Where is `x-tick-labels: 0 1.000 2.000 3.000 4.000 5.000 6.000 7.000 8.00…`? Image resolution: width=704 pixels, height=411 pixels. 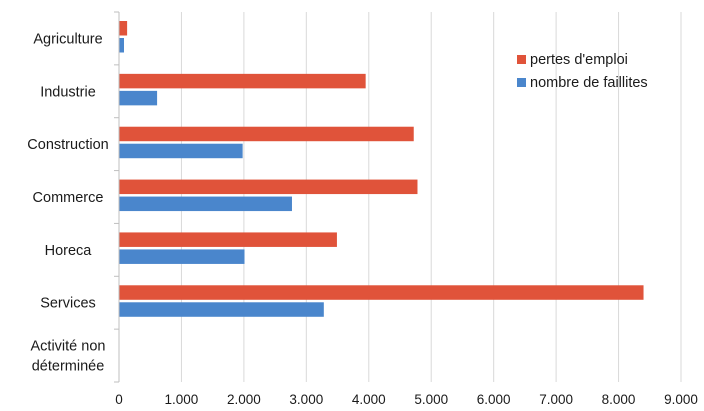 x-tick-labels: 0 1.000 2.000 3.000 4.000 5.000 6.000 7.000 8.00… is located at coordinates (406, 399).